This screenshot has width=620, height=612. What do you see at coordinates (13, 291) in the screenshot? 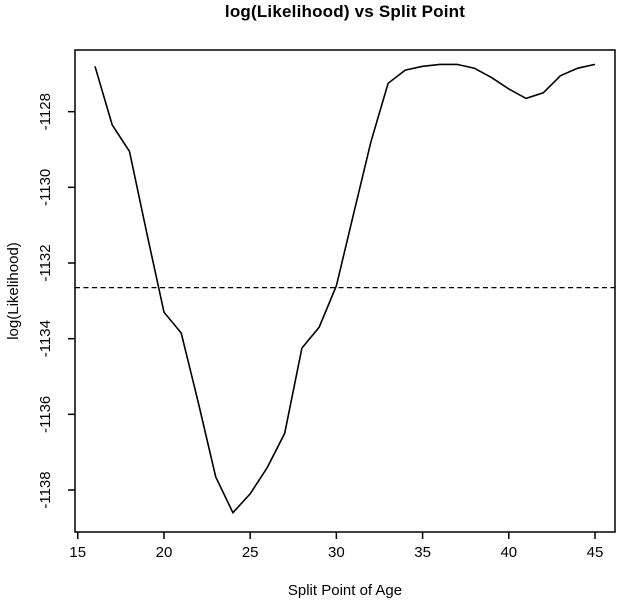
I see `y-axis-title: log(Likelihood)` at bounding box center [13, 291].